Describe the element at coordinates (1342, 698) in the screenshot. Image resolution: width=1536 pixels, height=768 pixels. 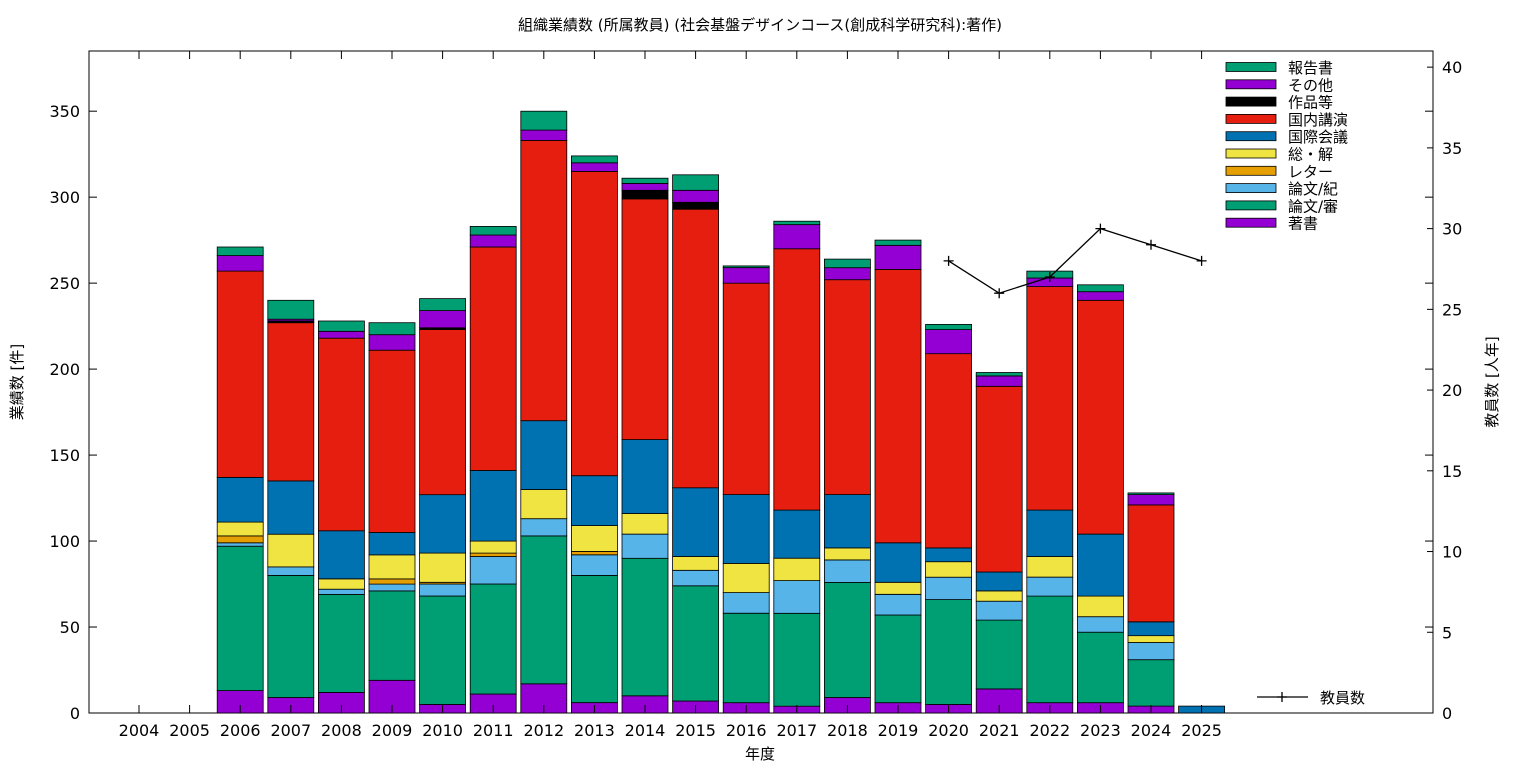
I see `legend-label-line: 教員数` at that location.